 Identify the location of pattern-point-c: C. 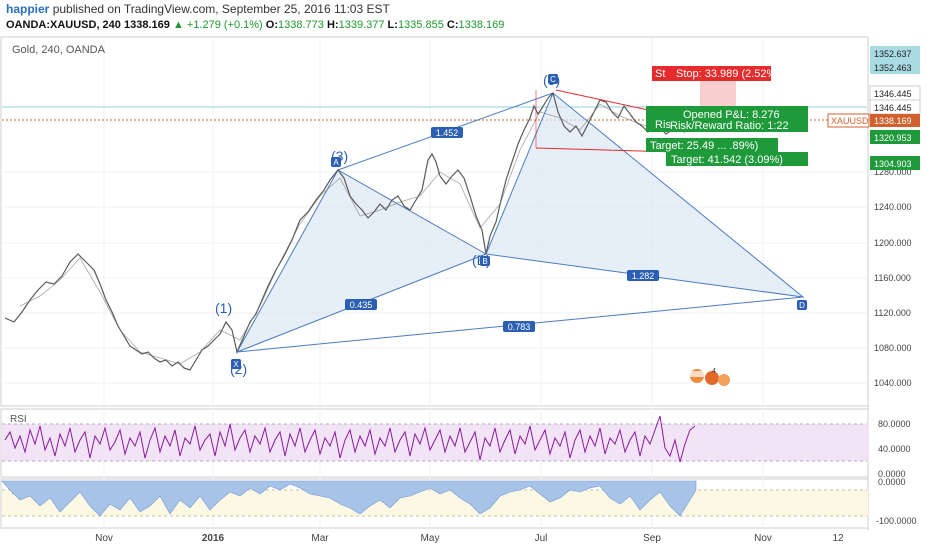
(553, 79).